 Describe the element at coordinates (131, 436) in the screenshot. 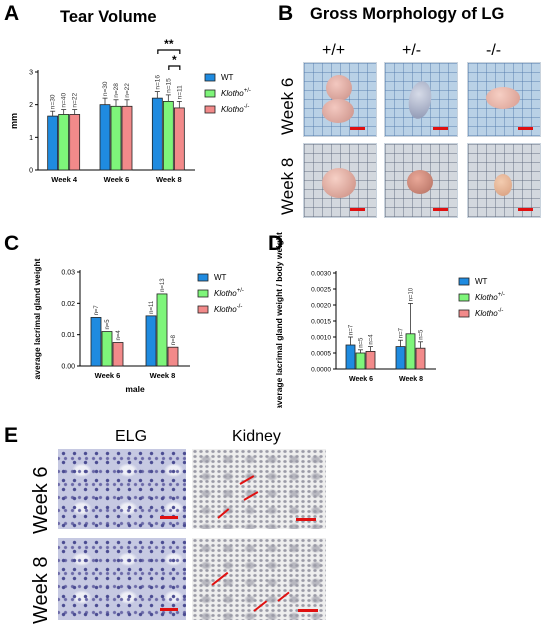

I see `column-label-elg: ELG` at that location.